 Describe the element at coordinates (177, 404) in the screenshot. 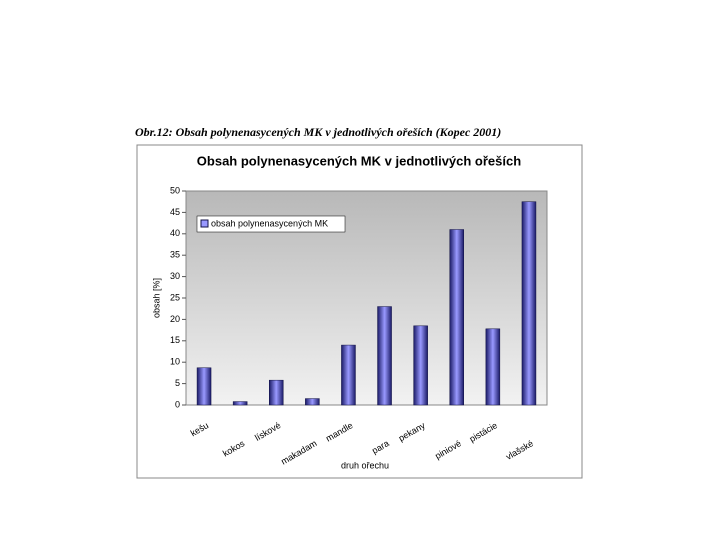

I see `y-tick-label: 0` at that location.